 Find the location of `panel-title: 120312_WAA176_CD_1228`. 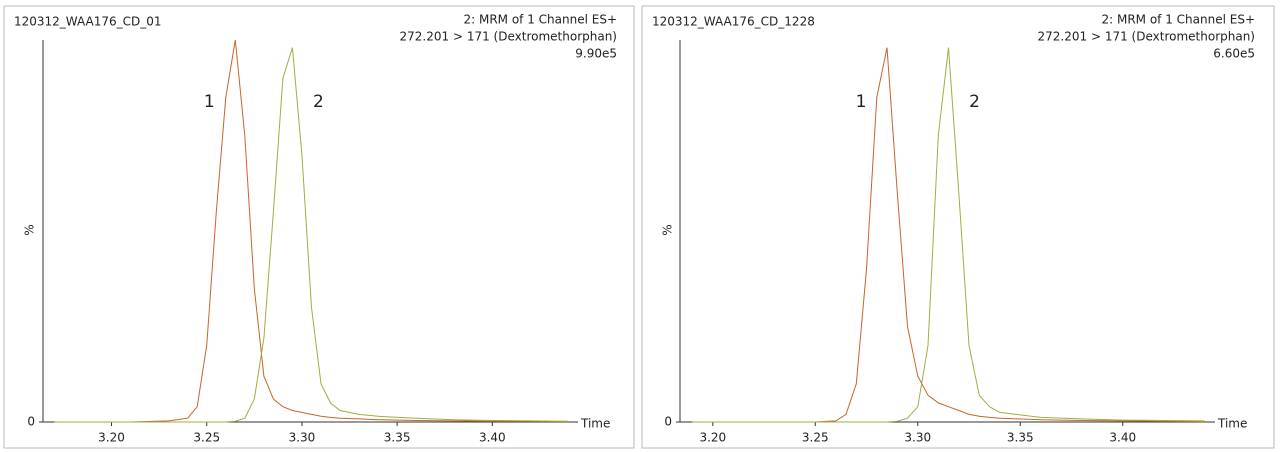

panel-title: 120312_WAA176_CD_1228 is located at coordinates (733, 22).